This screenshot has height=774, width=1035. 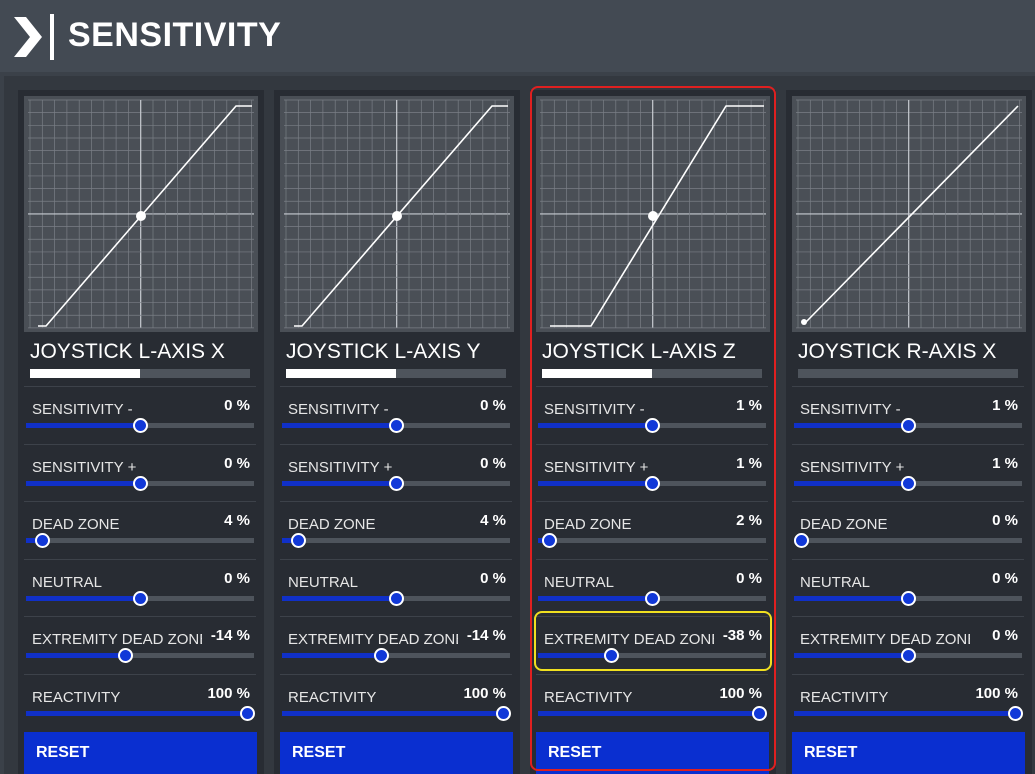 What do you see at coordinates (341, 373) in the screenshot?
I see `axis-input-bar-fill` at bounding box center [341, 373].